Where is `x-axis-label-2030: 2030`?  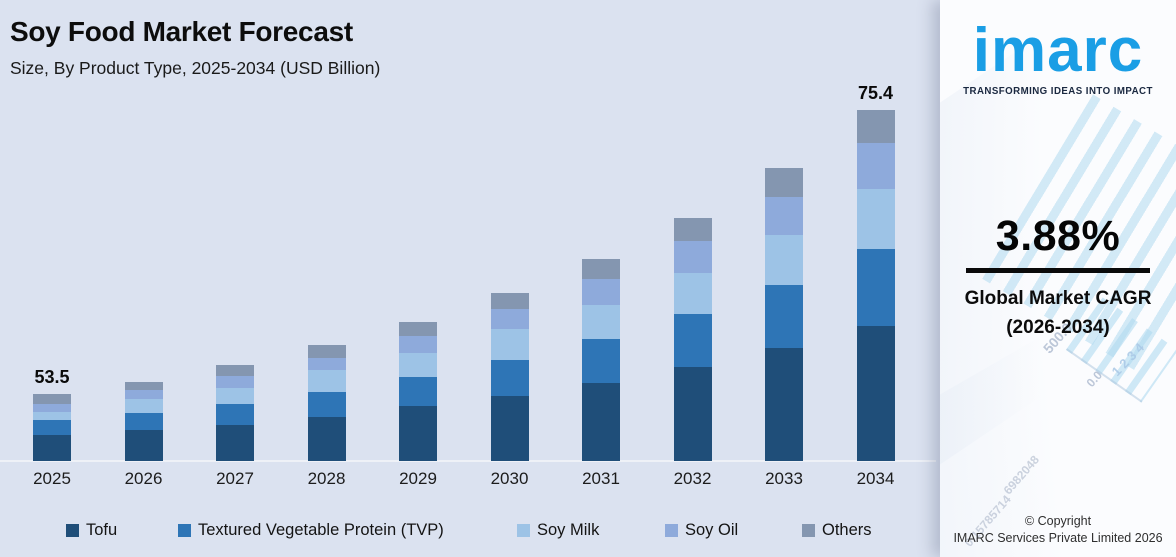
x-axis-label-2030: 2030 is located at coordinates (509, 478).